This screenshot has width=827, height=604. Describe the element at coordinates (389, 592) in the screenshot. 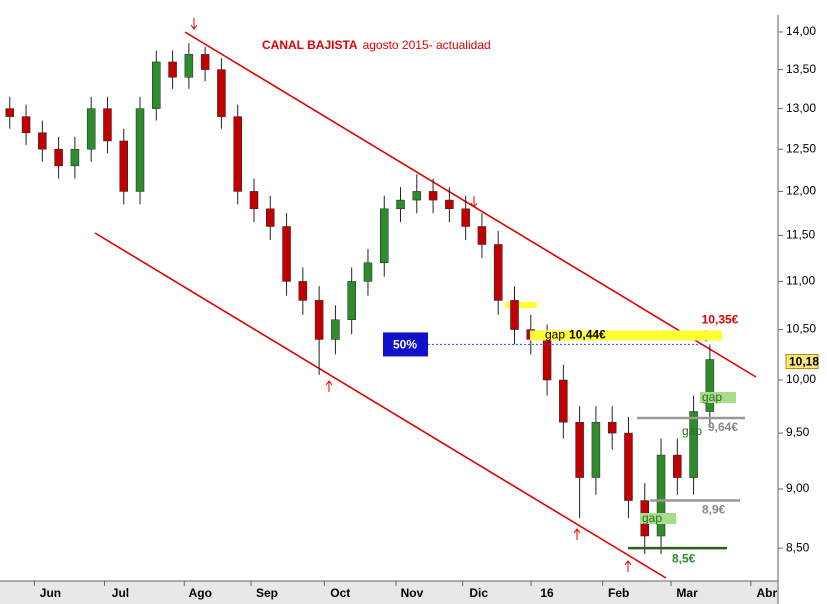

I see `x-axis-band` at that location.